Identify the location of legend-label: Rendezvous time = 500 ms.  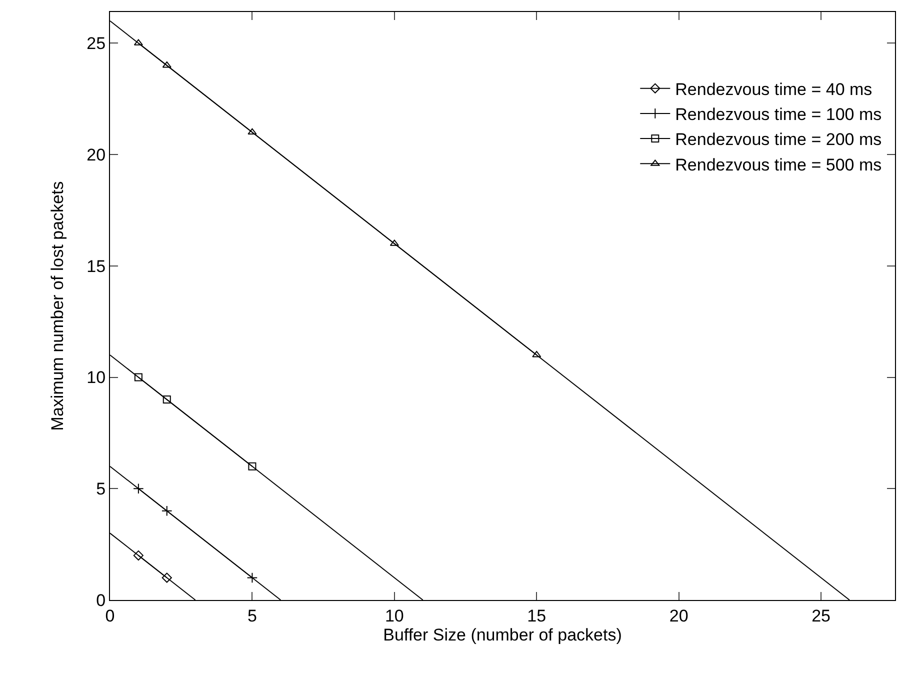
(778, 164).